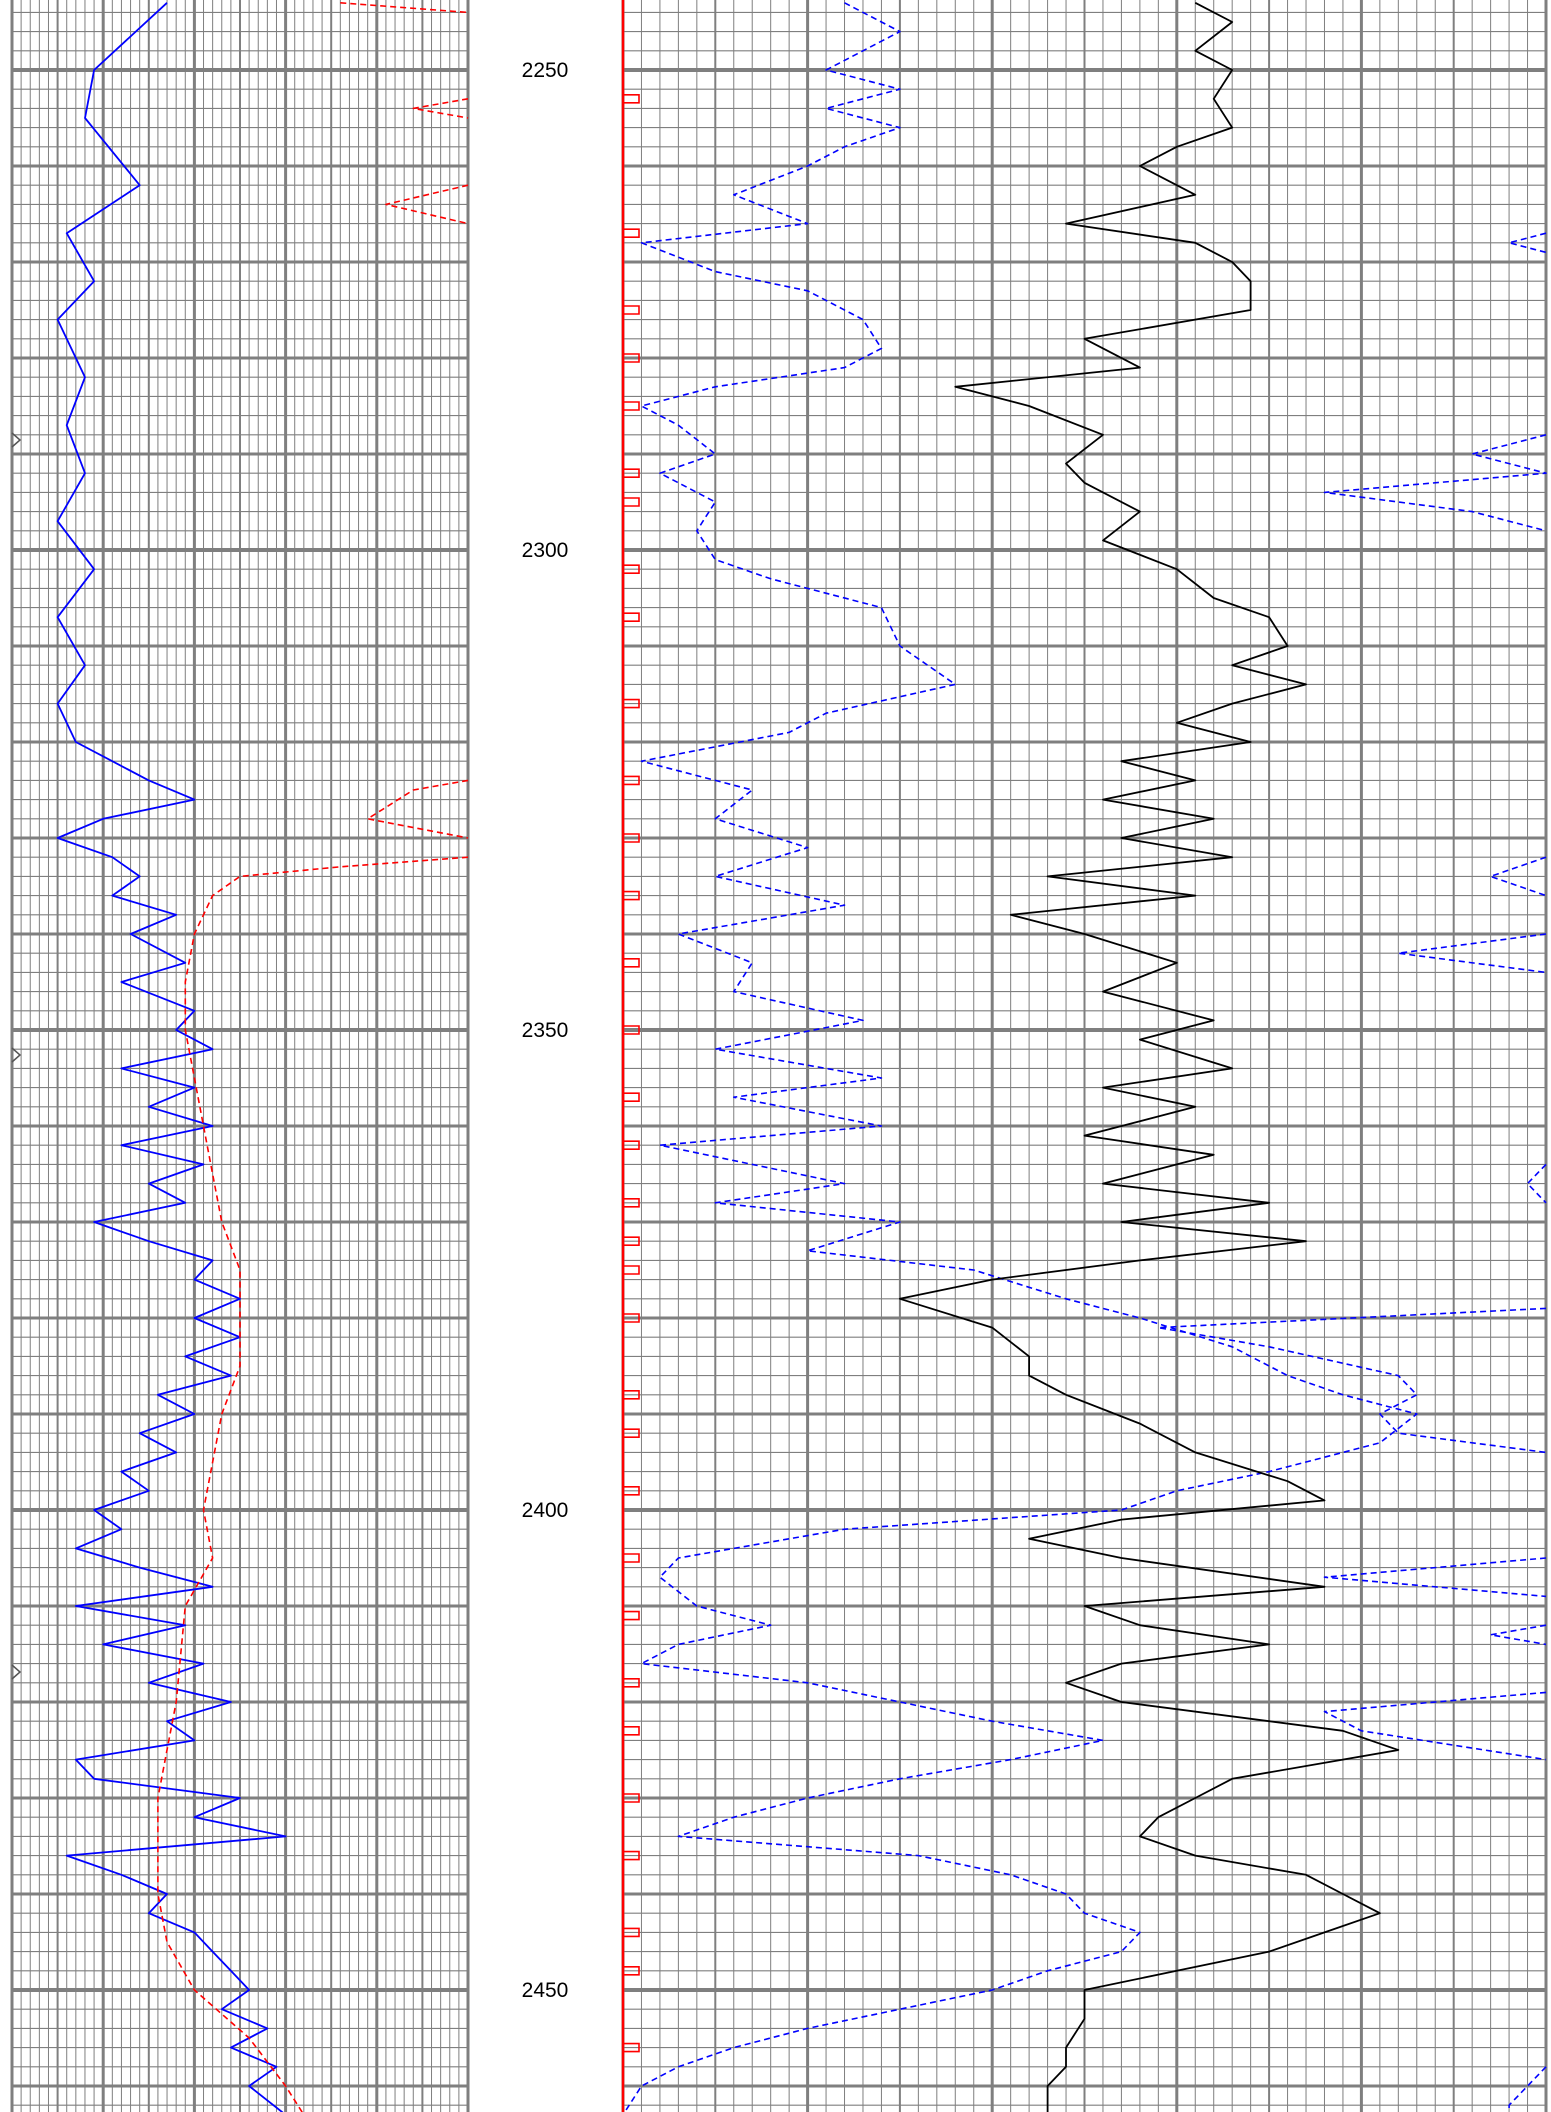 This screenshot has height=2112, width=1551. What do you see at coordinates (545, 1990) in the screenshot?
I see `depth-tick-label: 2450` at bounding box center [545, 1990].